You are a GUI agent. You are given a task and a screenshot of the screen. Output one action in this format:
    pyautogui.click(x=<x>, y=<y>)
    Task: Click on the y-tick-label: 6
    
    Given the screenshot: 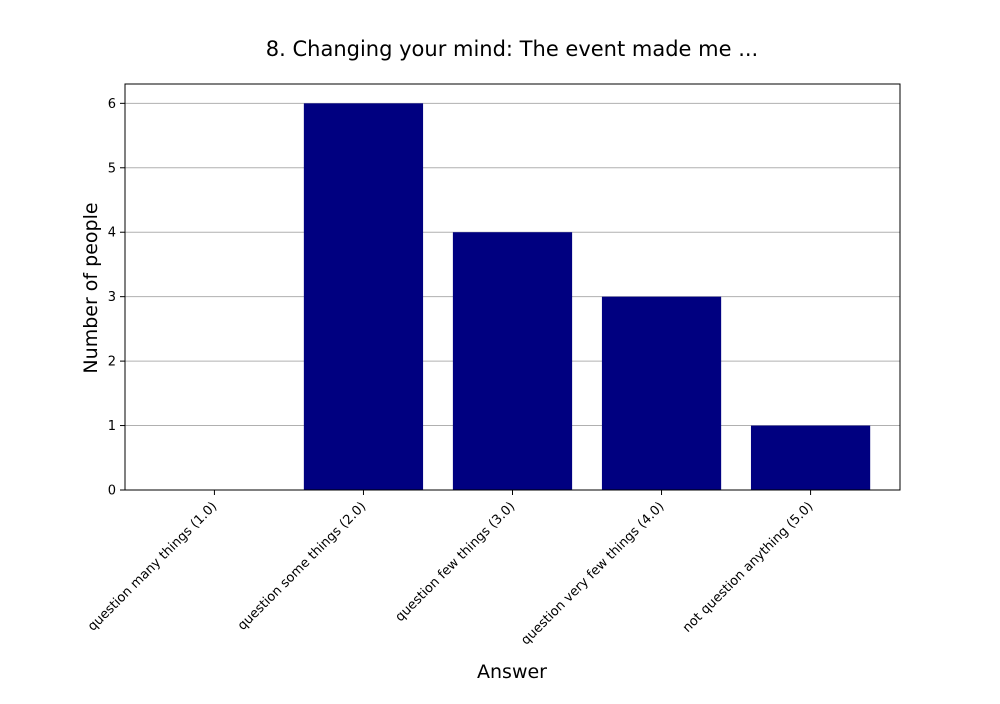 What is the action you would take?
    pyautogui.click(x=112, y=104)
    